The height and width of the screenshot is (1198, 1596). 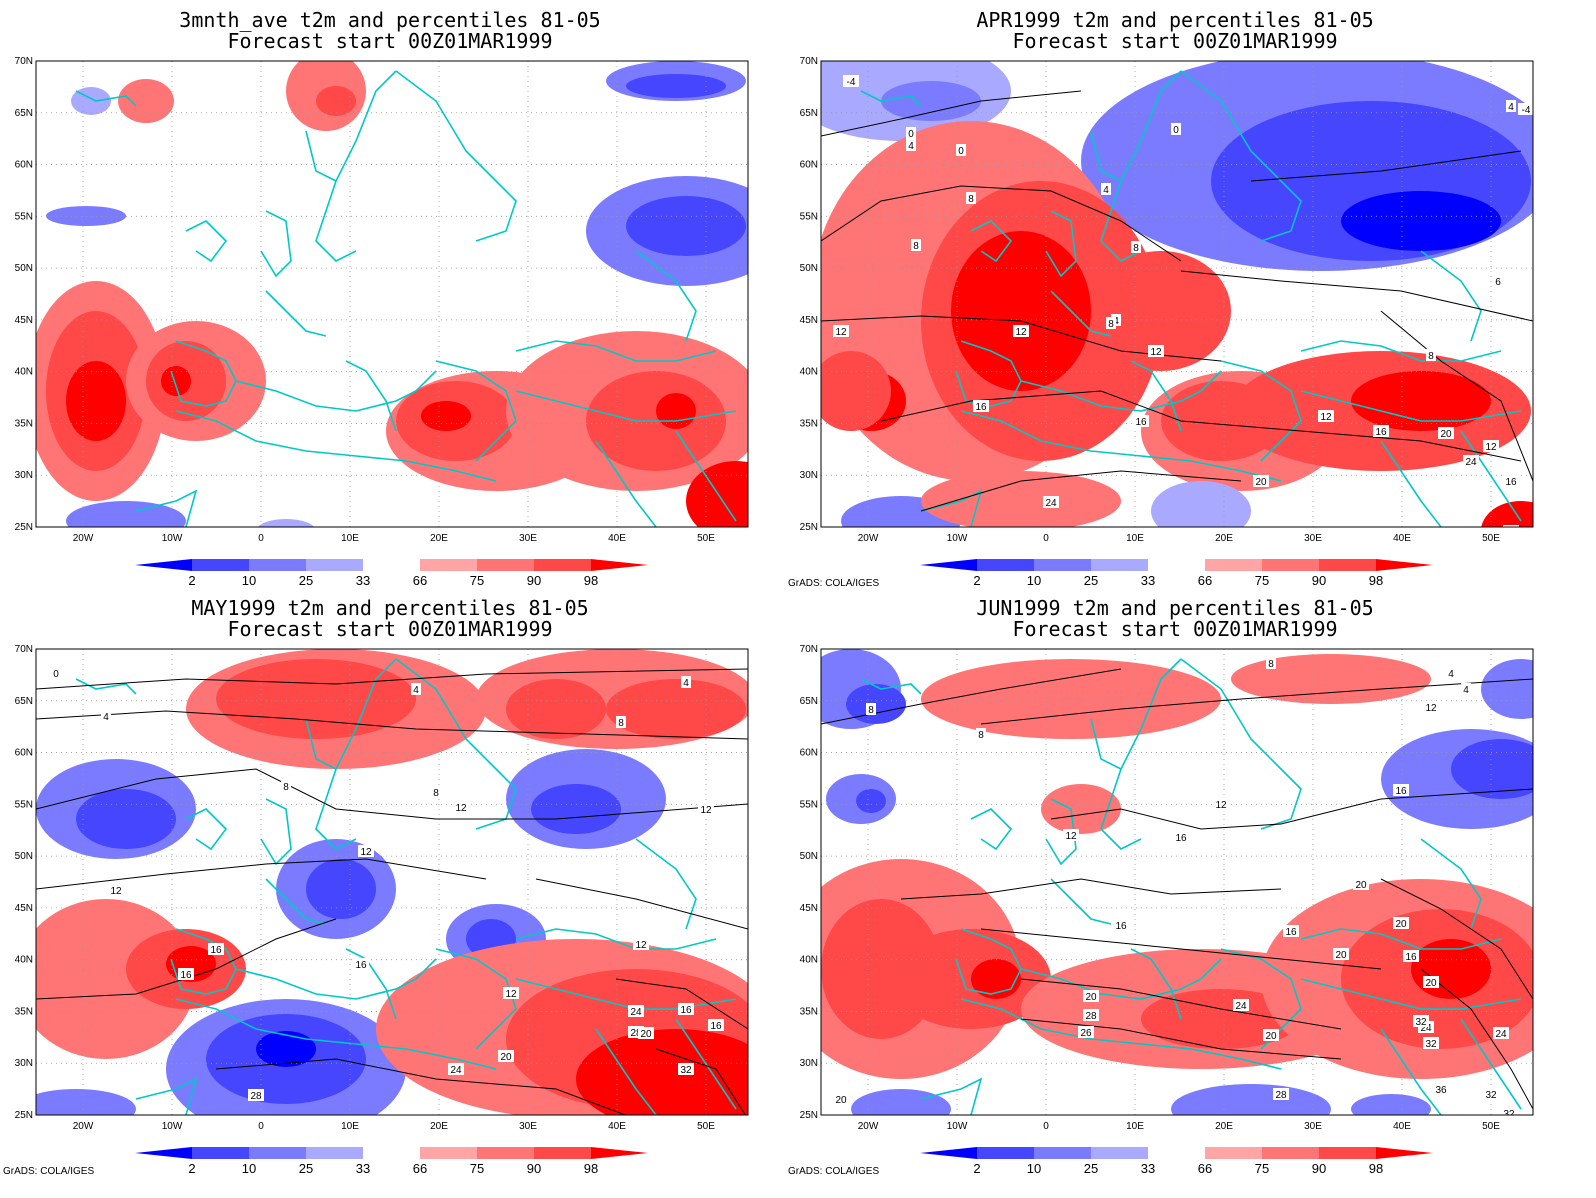 What do you see at coordinates (619, 565) in the screenshot?
I see `colorbar-arrow-high` at bounding box center [619, 565].